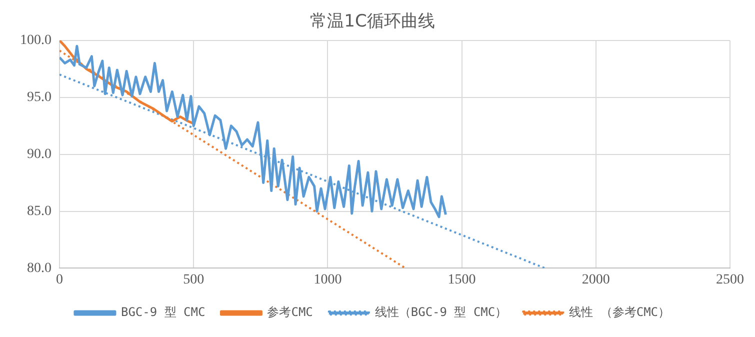 The width and height of the screenshot is (755, 337). Describe the element at coordinates (39, 211) in the screenshot. I see `y-tick-label: 85.0` at that location.